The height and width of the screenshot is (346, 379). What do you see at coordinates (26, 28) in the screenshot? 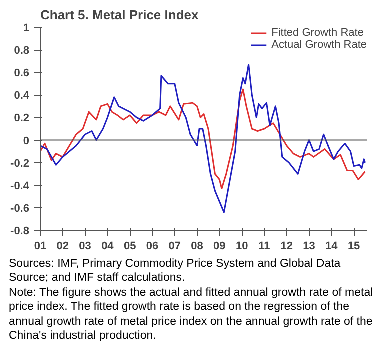
I see `y-tick-label: 1` at bounding box center [26, 28].